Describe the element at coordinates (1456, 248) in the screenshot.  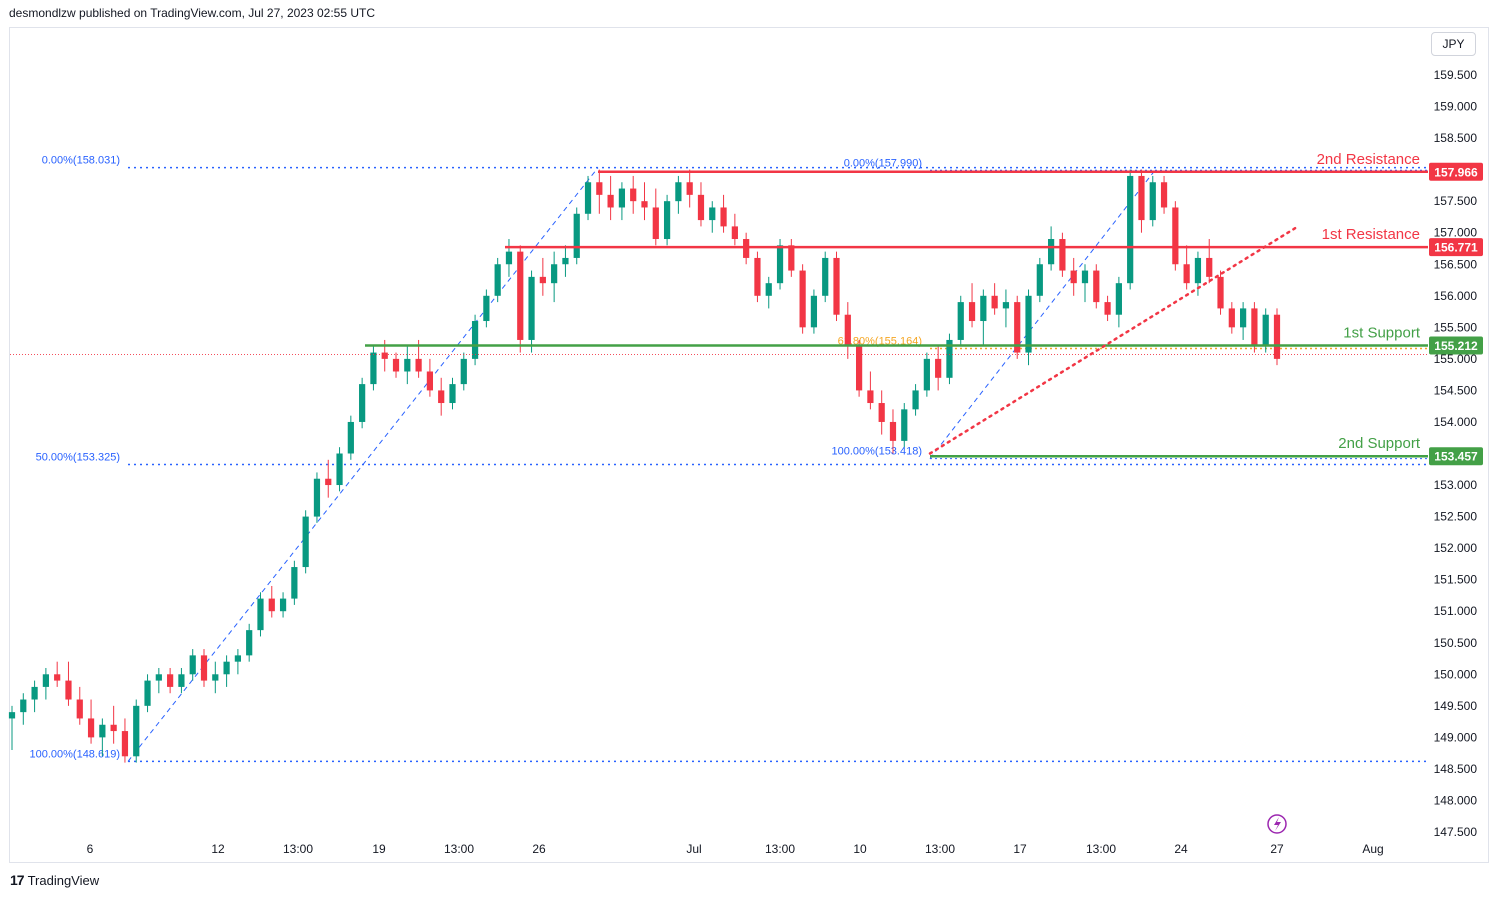
I see `level-price-label: 156.771` at that location.